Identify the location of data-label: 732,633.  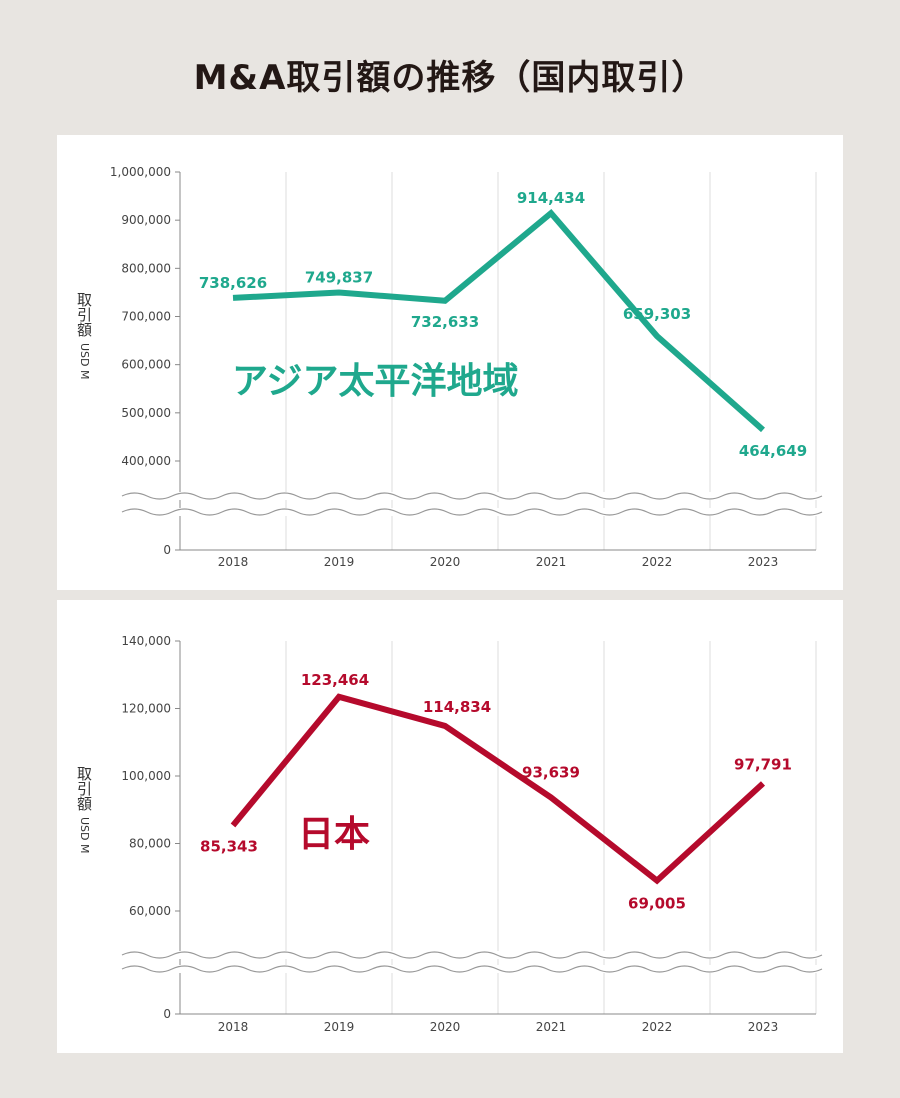
(445, 322).